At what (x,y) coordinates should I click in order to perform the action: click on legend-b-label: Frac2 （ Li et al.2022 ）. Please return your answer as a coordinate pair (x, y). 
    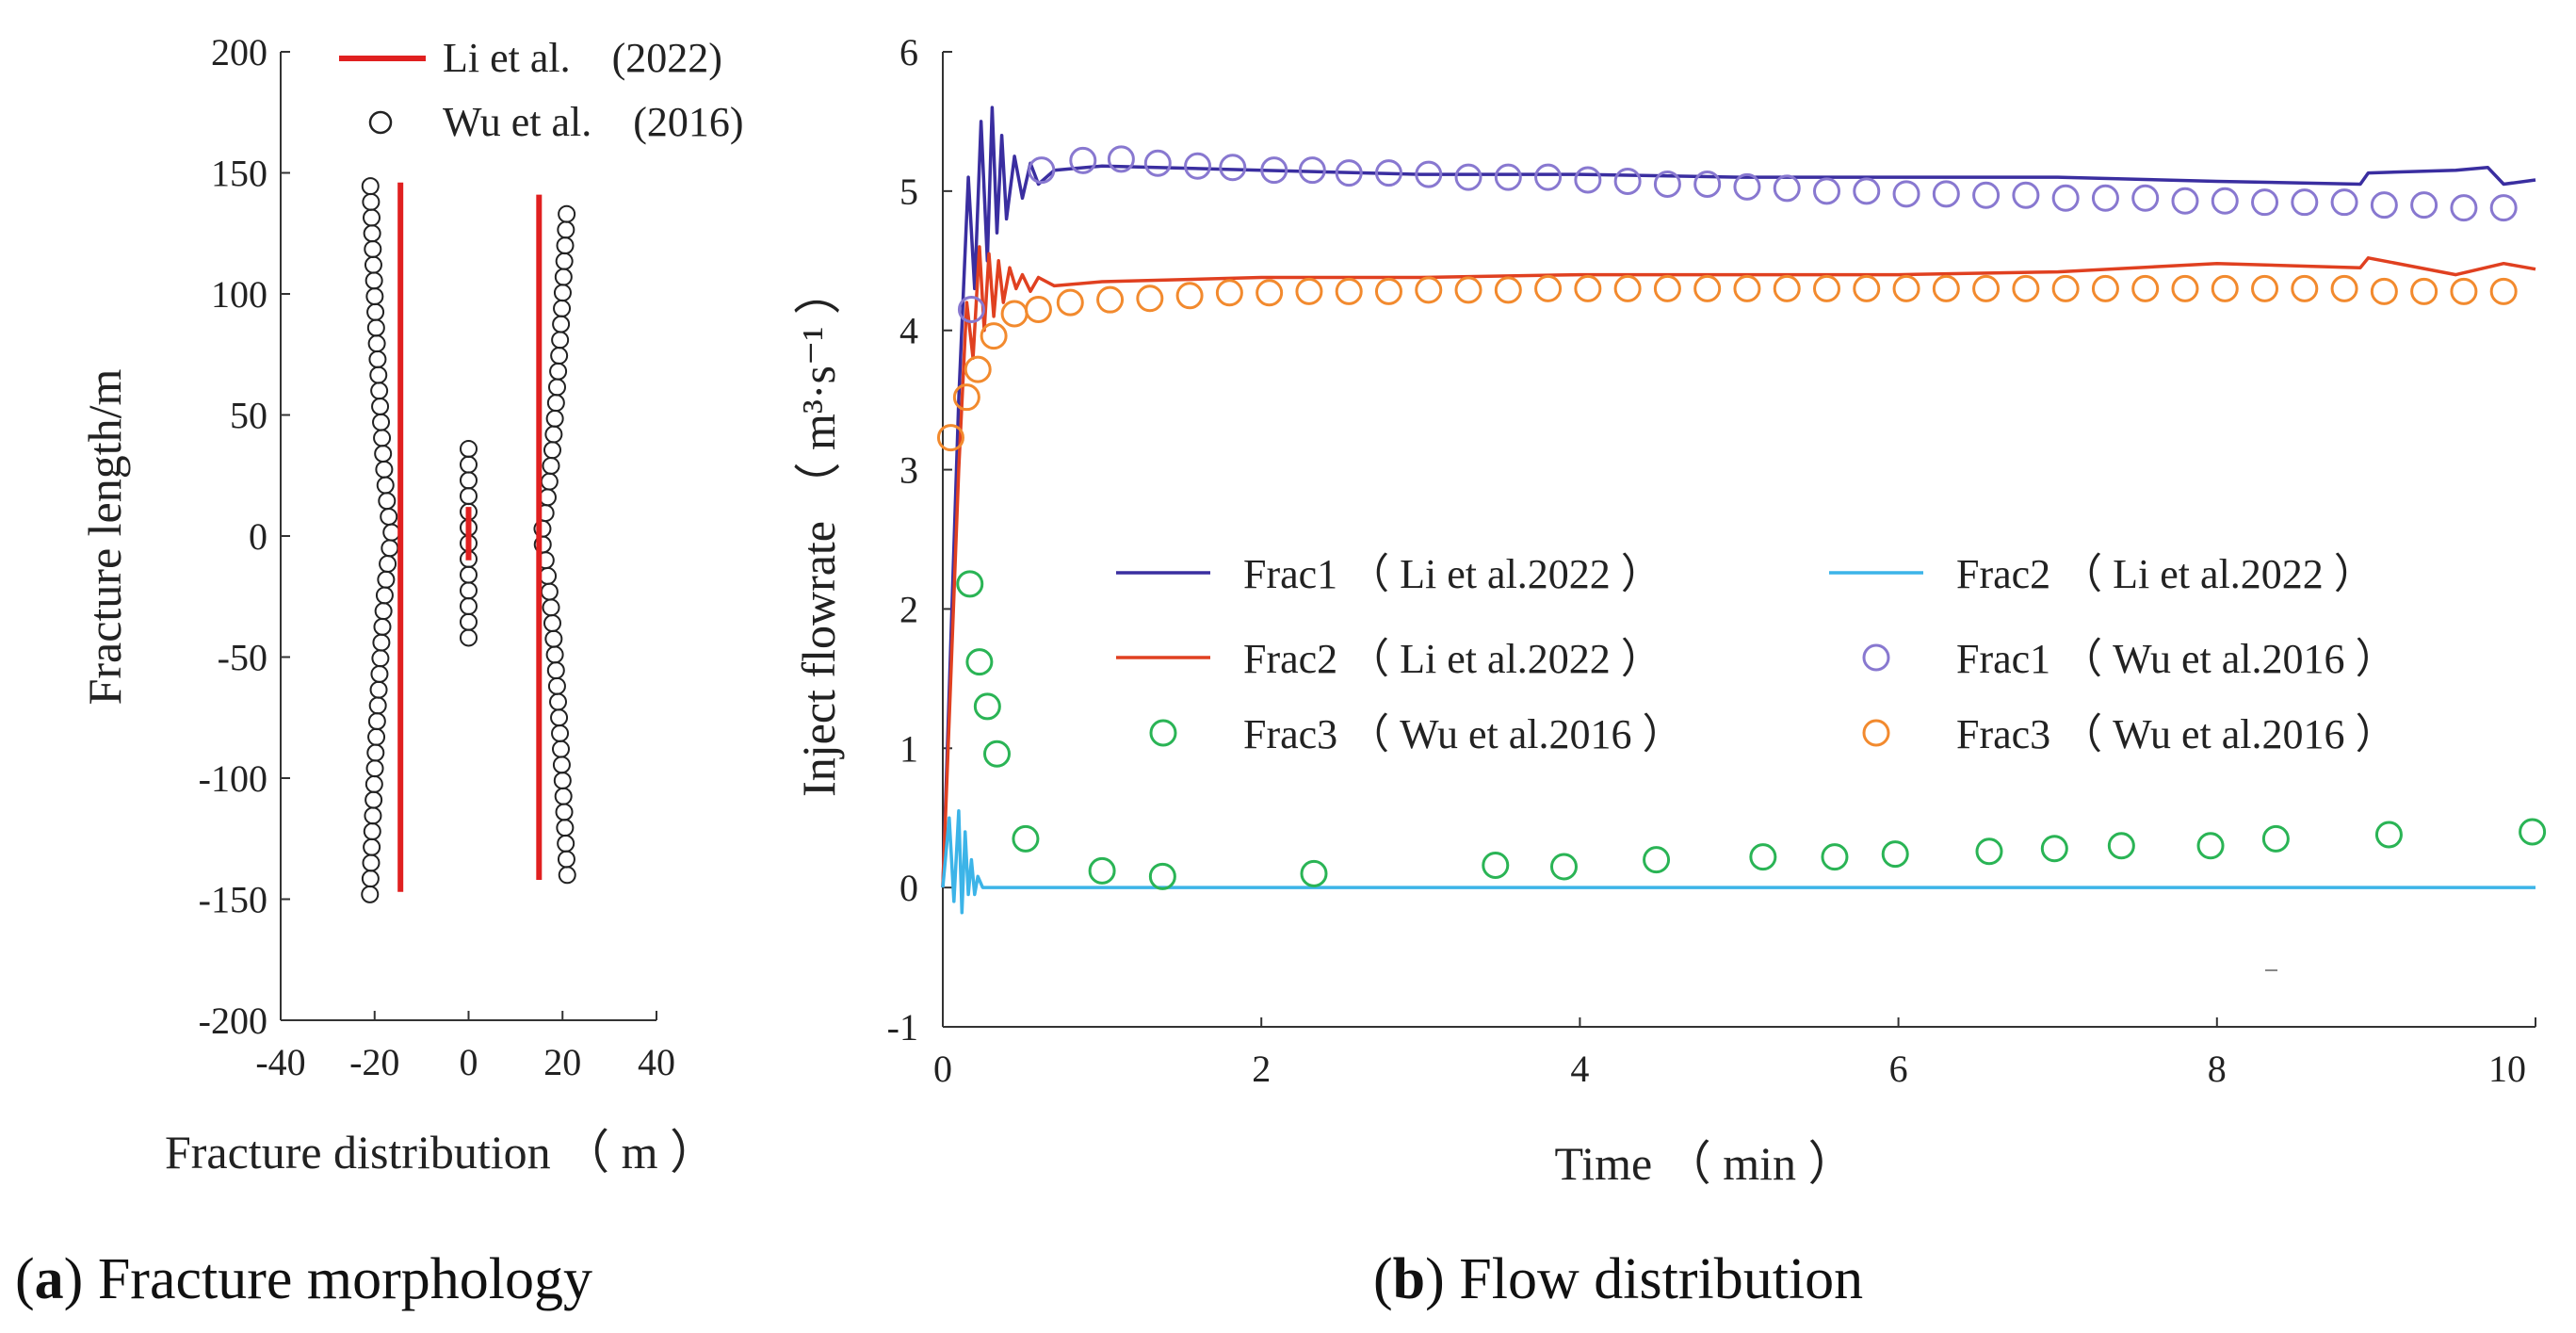
    Looking at the image, I should click on (1452, 659).